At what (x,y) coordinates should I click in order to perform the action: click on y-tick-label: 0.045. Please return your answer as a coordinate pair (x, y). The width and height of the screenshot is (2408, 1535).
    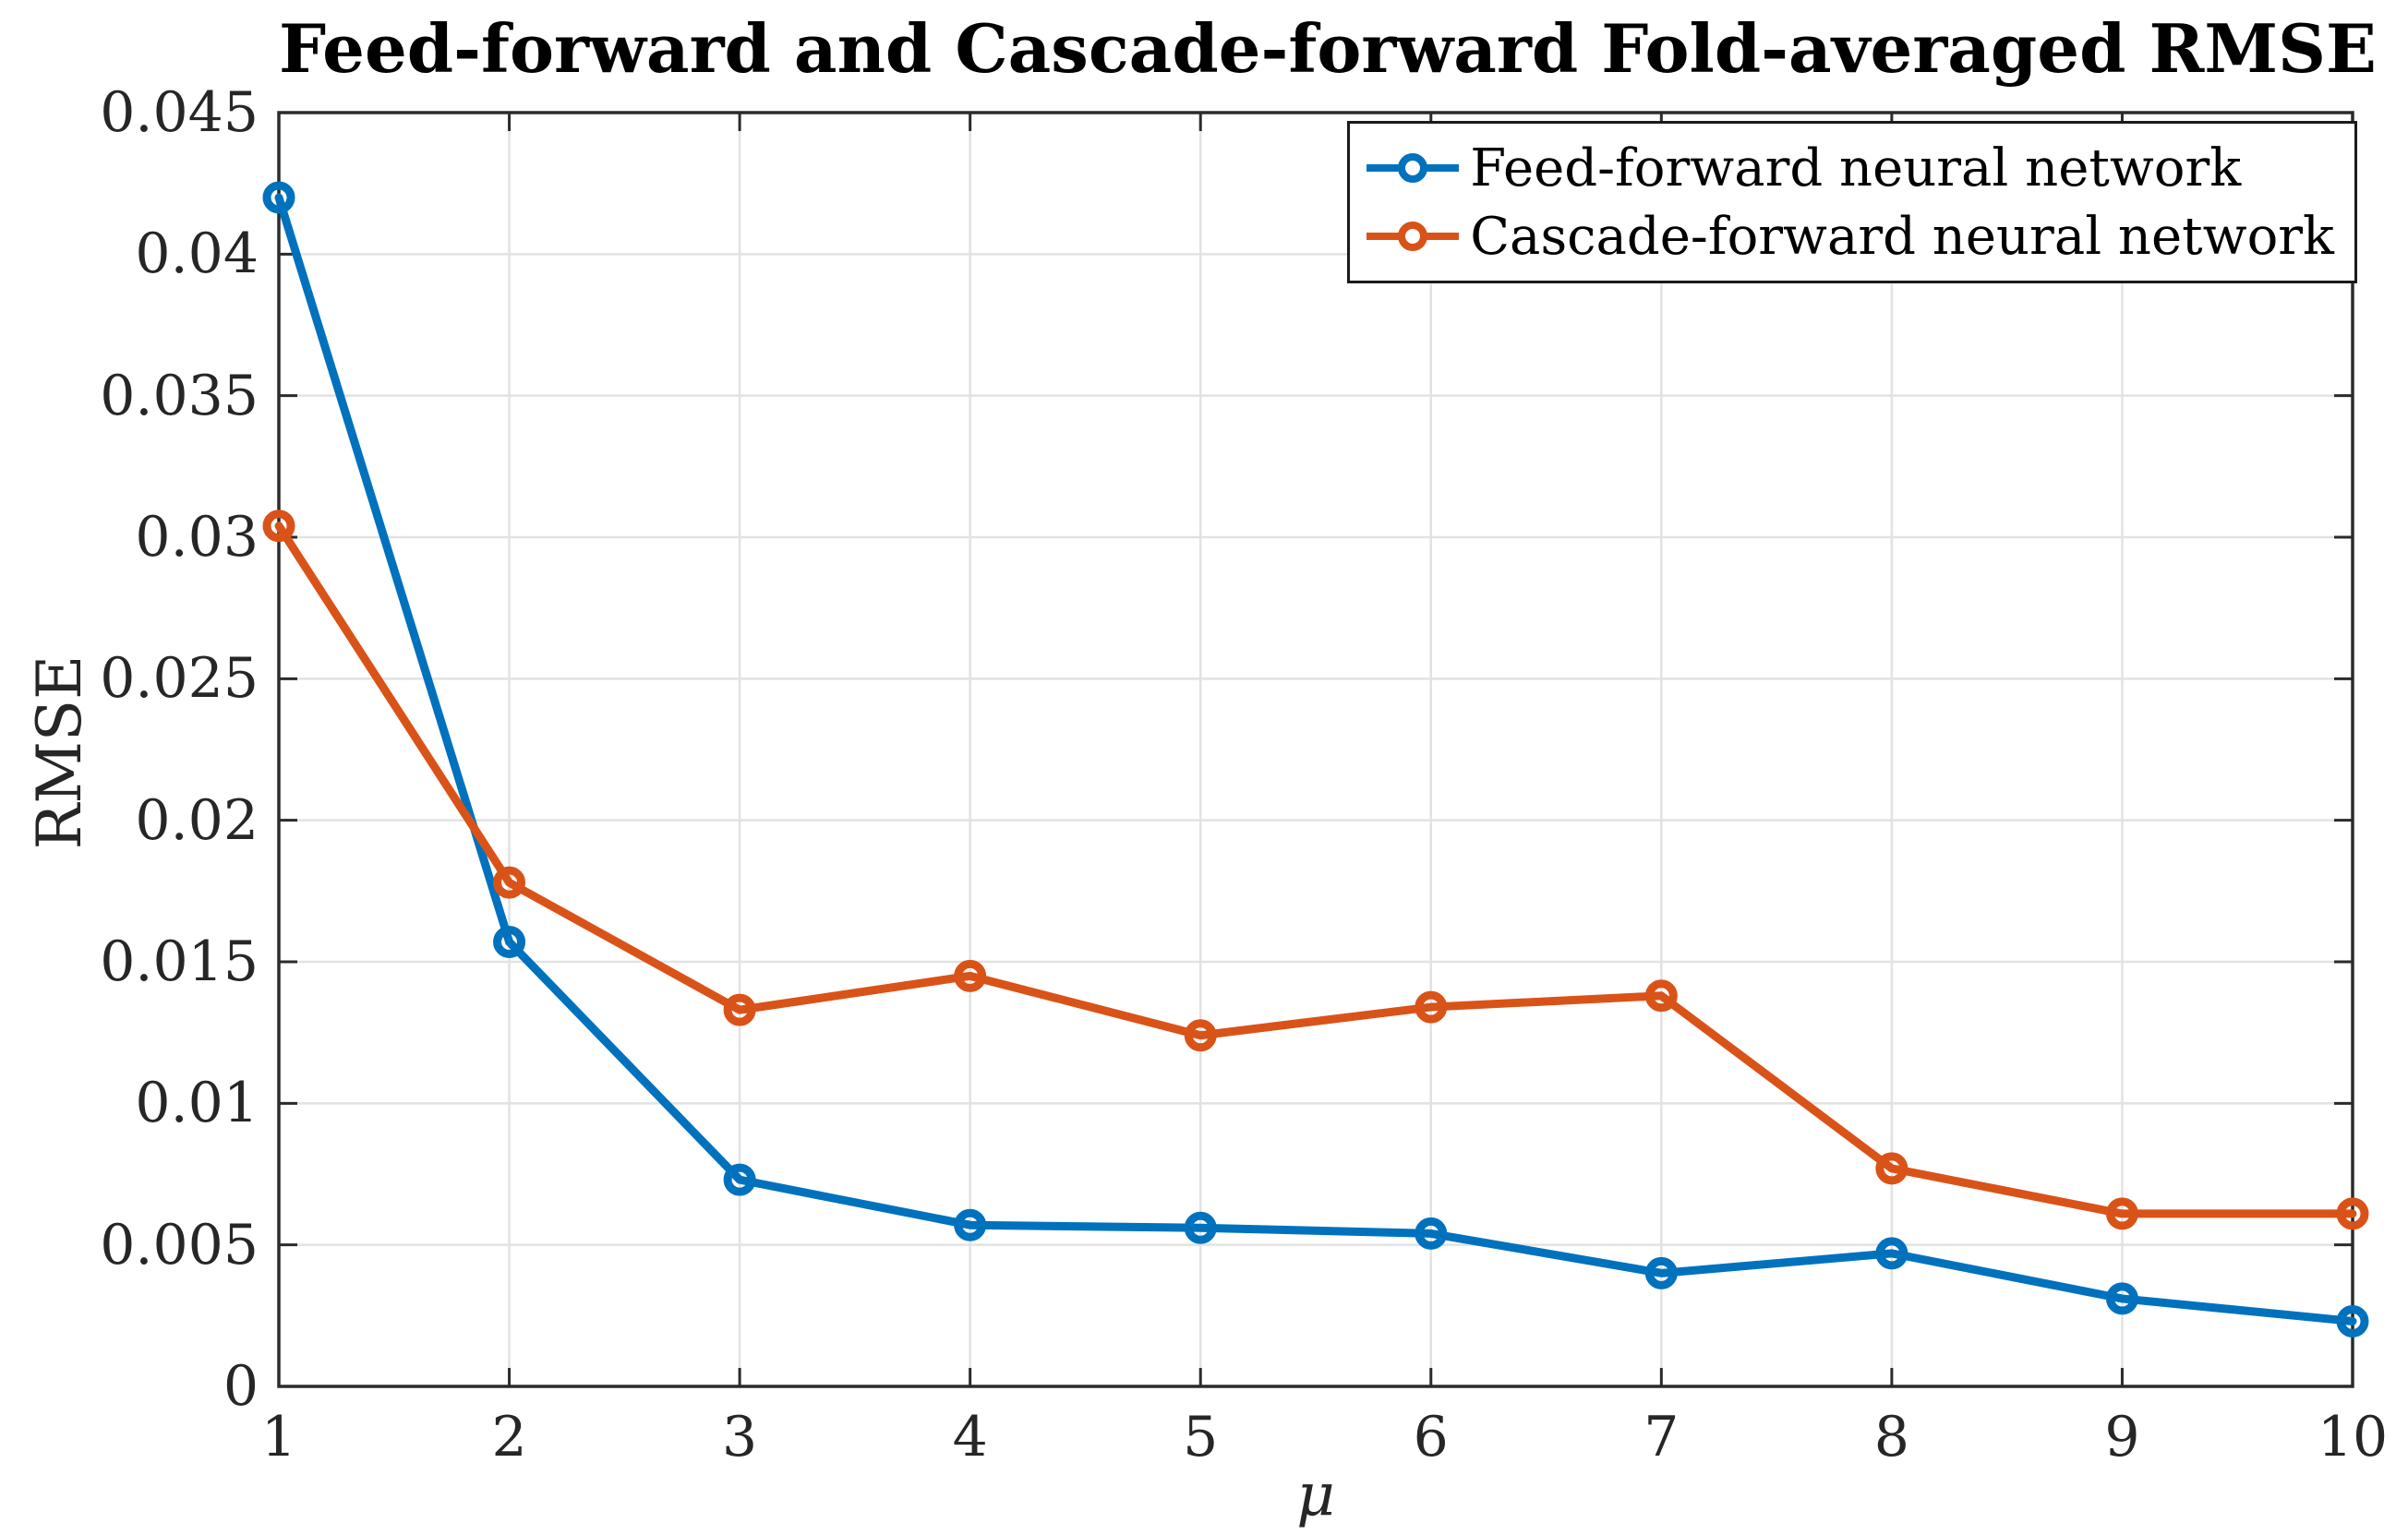
    Looking at the image, I should click on (179, 112).